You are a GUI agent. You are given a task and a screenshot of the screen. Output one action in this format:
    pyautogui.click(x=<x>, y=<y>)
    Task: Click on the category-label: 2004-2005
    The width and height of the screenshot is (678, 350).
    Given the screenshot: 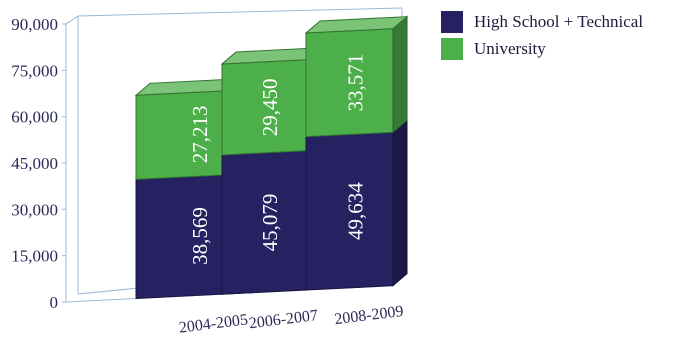 What is the action you would take?
    pyautogui.click(x=213, y=323)
    